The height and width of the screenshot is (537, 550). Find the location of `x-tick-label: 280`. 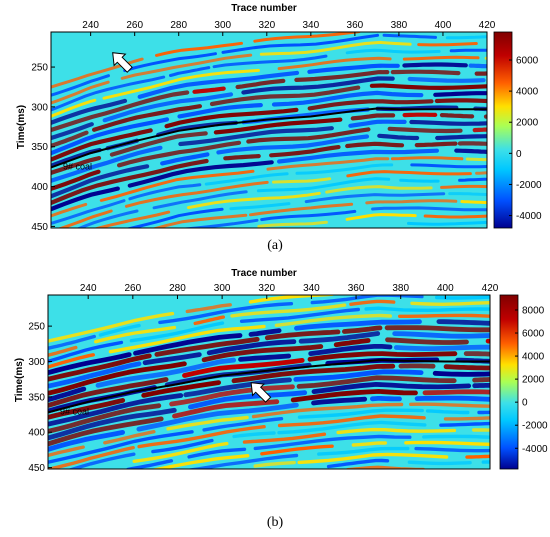

x-tick-label: 280 is located at coordinates (178, 25).